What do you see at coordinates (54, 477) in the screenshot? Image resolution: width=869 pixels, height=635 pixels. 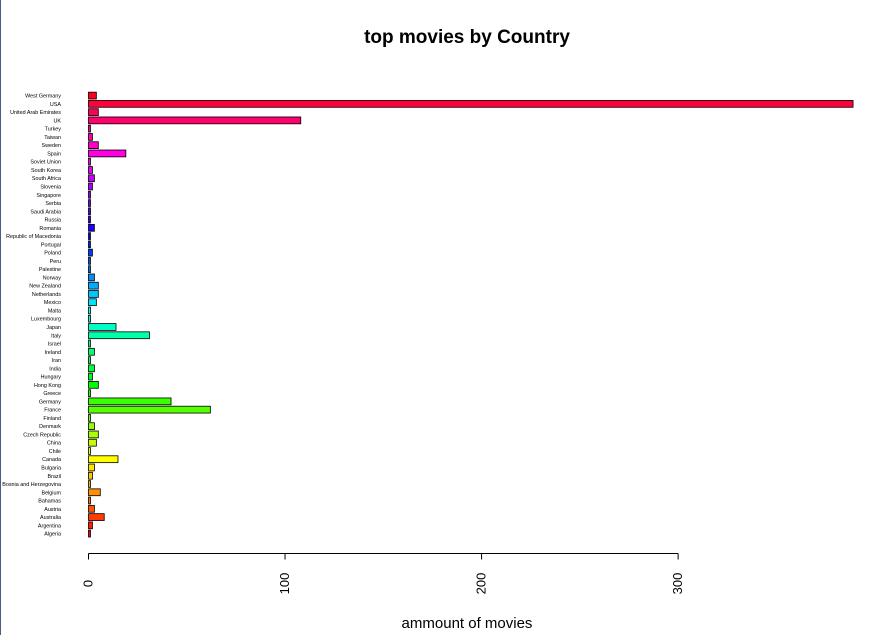 I see `category-label: Brazil` at bounding box center [54, 477].